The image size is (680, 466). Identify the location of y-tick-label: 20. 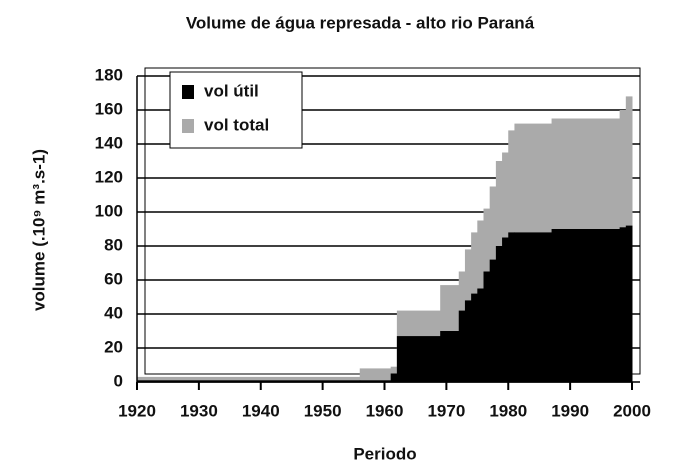
(113, 346).